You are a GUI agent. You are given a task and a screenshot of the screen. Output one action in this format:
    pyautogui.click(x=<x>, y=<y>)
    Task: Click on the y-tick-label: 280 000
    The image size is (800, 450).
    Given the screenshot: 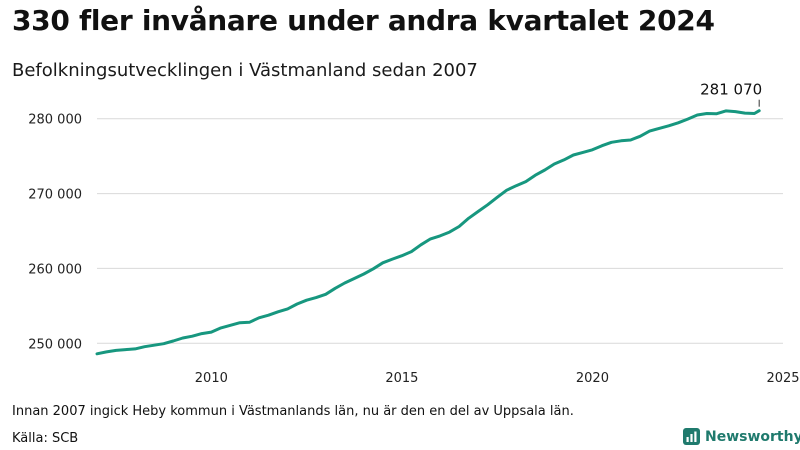 What is the action you would take?
    pyautogui.click(x=55, y=120)
    